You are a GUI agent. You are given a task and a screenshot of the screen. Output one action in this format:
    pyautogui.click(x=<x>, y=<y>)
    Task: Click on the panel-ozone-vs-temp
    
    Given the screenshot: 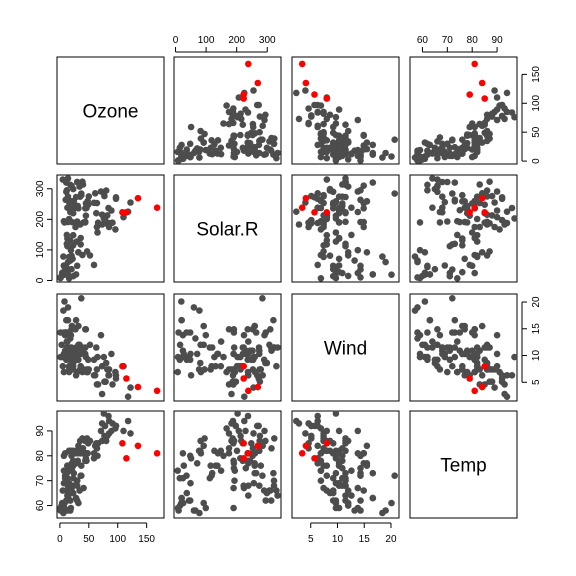 What is the action you would take?
    pyautogui.click(x=463, y=110)
    